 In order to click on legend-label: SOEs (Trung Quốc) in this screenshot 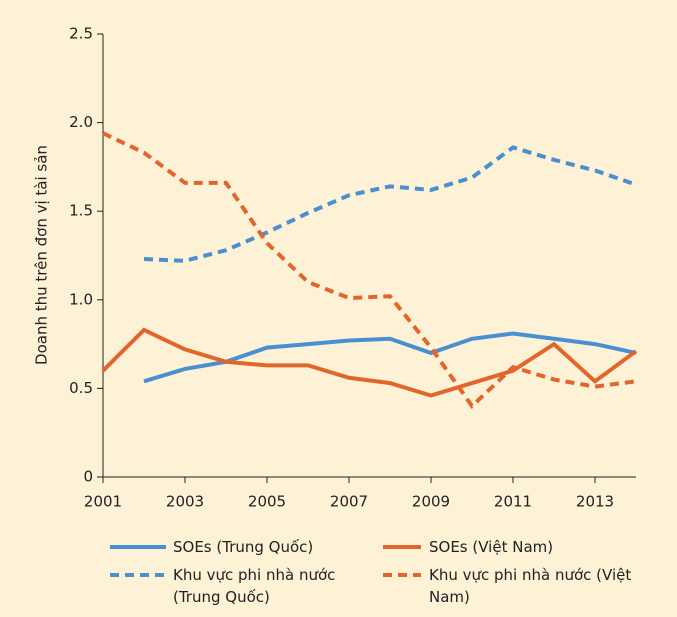, I will do `click(243, 547)`.